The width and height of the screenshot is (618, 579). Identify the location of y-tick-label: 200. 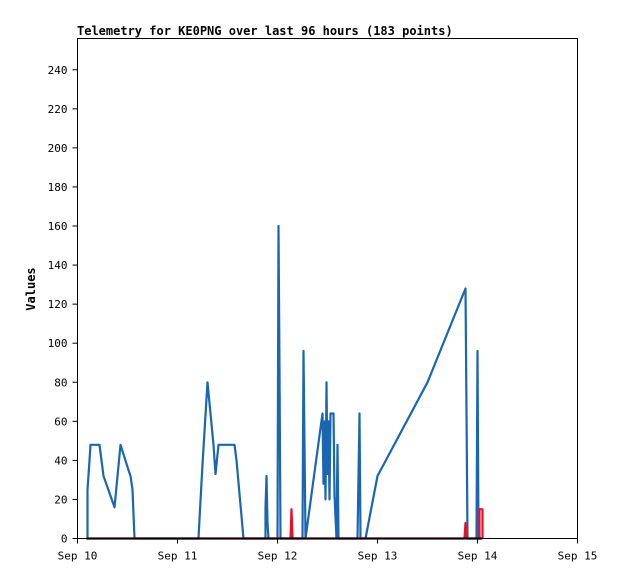
(58, 148).